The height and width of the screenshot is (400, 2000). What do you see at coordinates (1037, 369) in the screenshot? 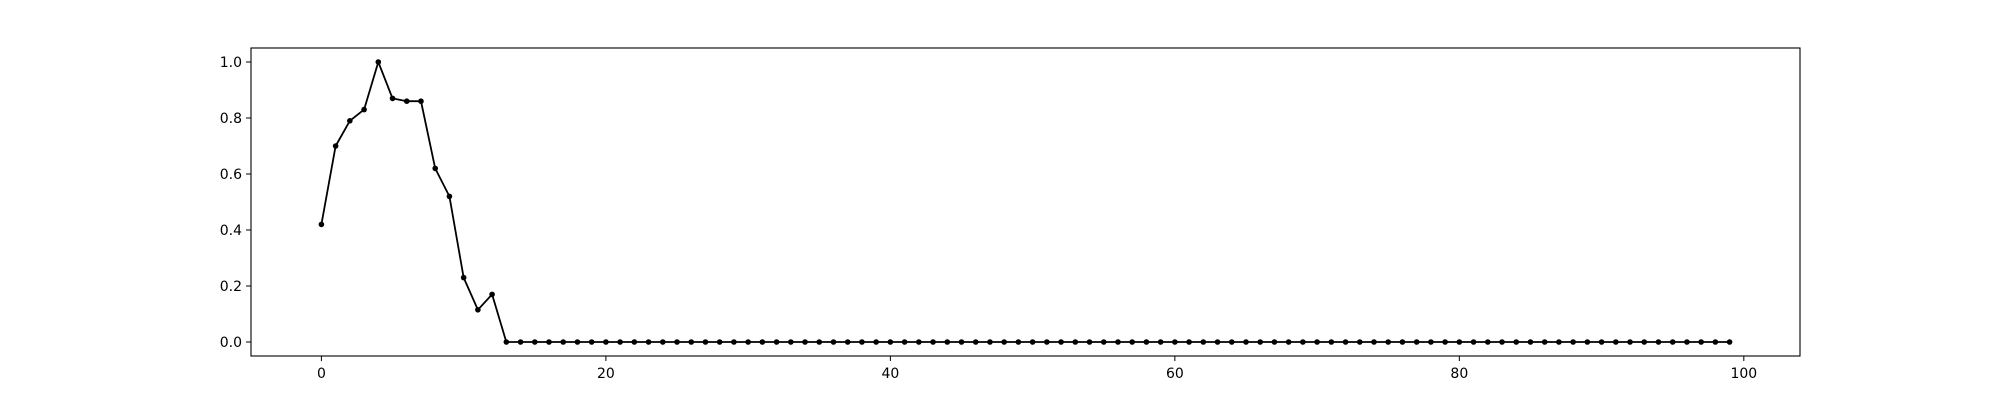
I see `x-axis: 0 20 40 60 80 100` at bounding box center [1037, 369].